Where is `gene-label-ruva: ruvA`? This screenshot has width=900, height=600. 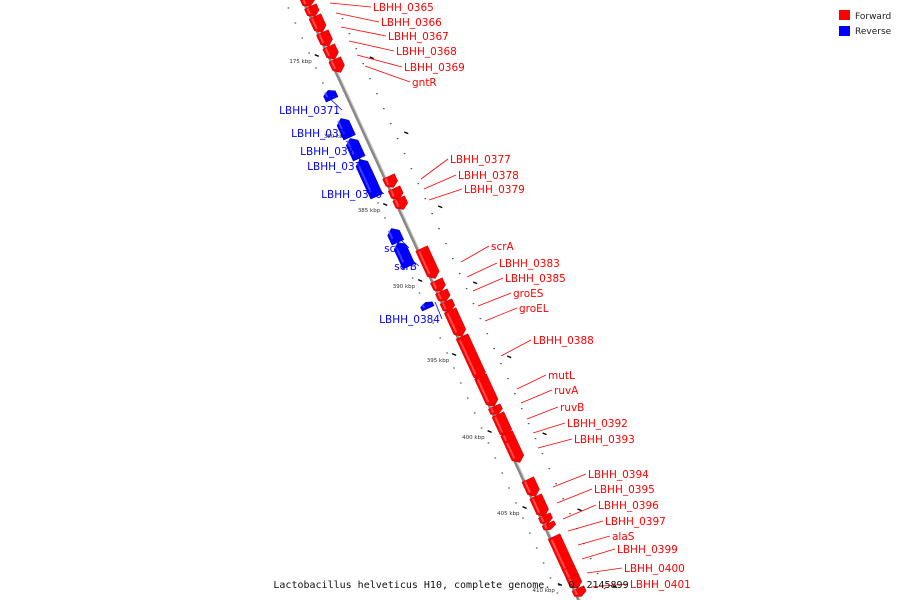
gene-label-ruva: ruvA is located at coordinates (566, 391).